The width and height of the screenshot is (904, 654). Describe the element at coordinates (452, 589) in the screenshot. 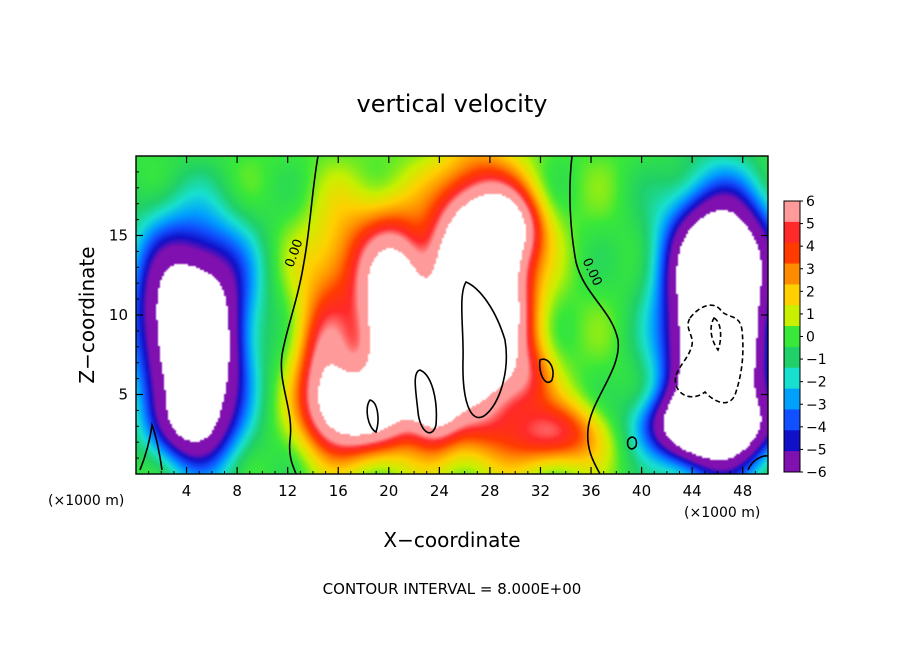

I see `contour-interval-footer: CONTOUR INTERVAL = 8.000E+00` at that location.